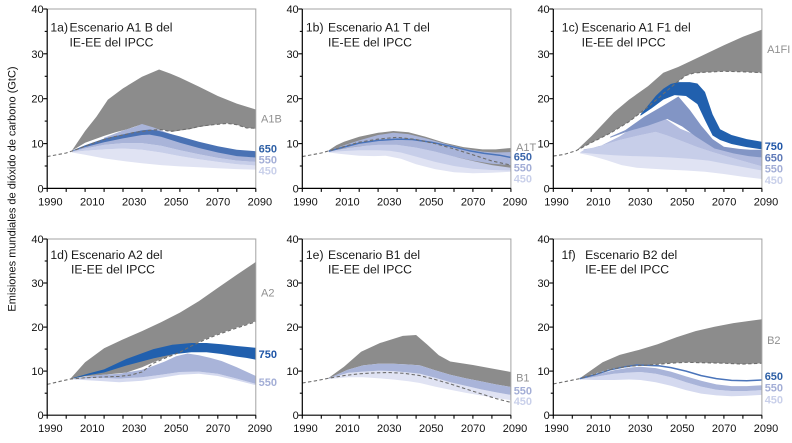 The image size is (792, 443). What do you see at coordinates (315, 28) in the screenshot?
I see `svg-text: 1b)` at bounding box center [315, 28].